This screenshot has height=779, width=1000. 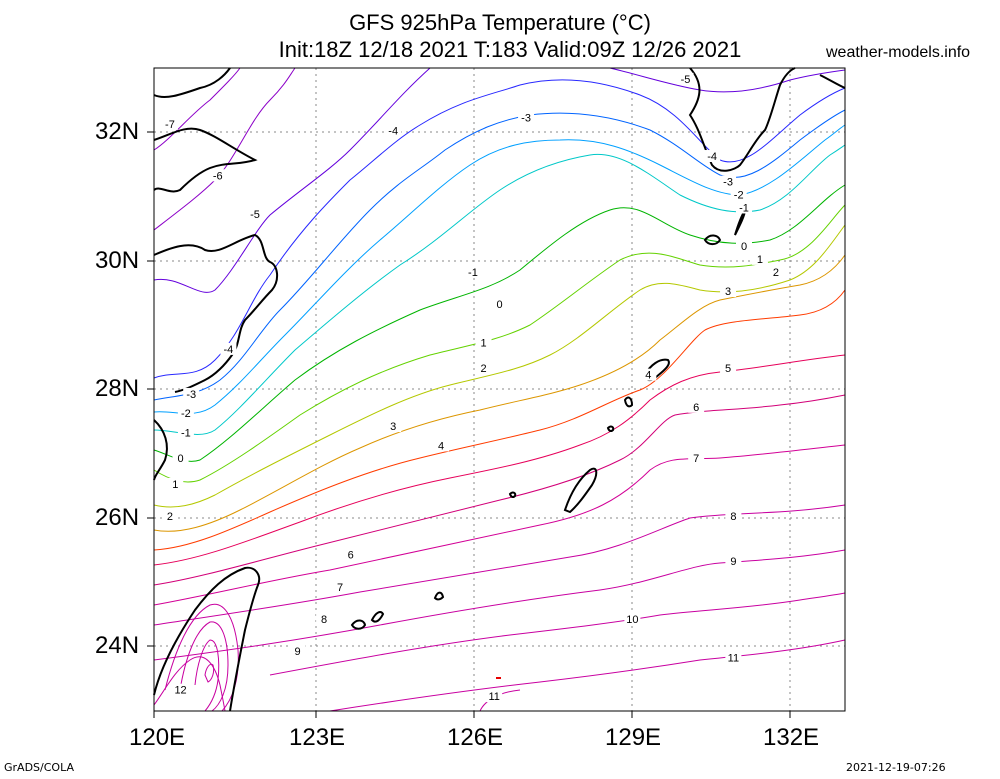 What do you see at coordinates (192, 82) in the screenshot?
I see `coastline-china-north` at bounding box center [192, 82].